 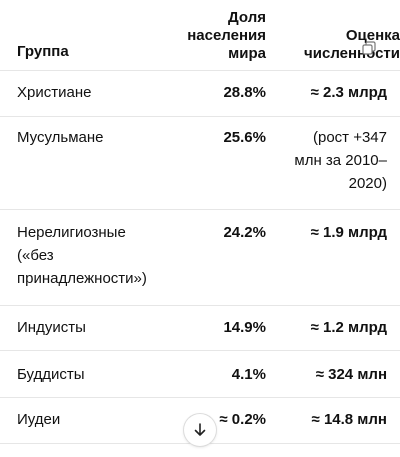 What do you see at coordinates (43, 51) in the screenshot?
I see `header-group: Группа` at bounding box center [43, 51].